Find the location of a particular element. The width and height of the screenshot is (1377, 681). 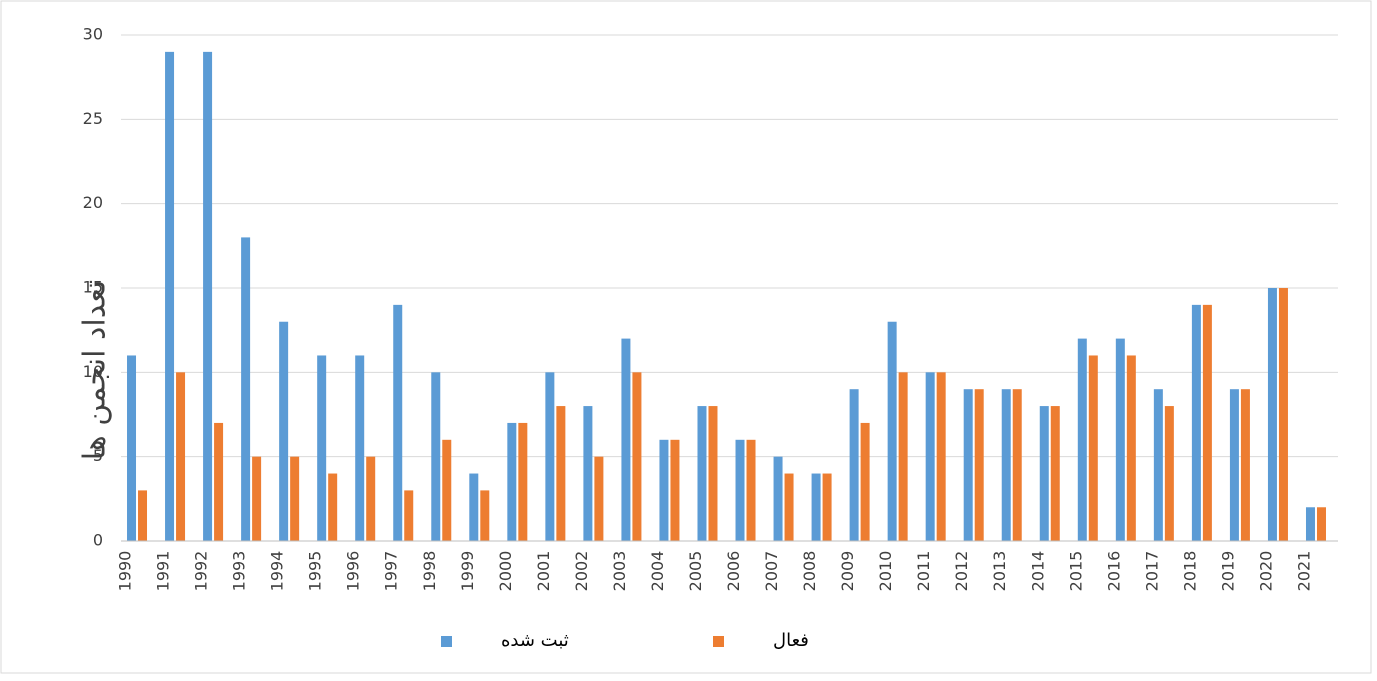

x-tick-label: 1991 is located at coordinates (163, 571).